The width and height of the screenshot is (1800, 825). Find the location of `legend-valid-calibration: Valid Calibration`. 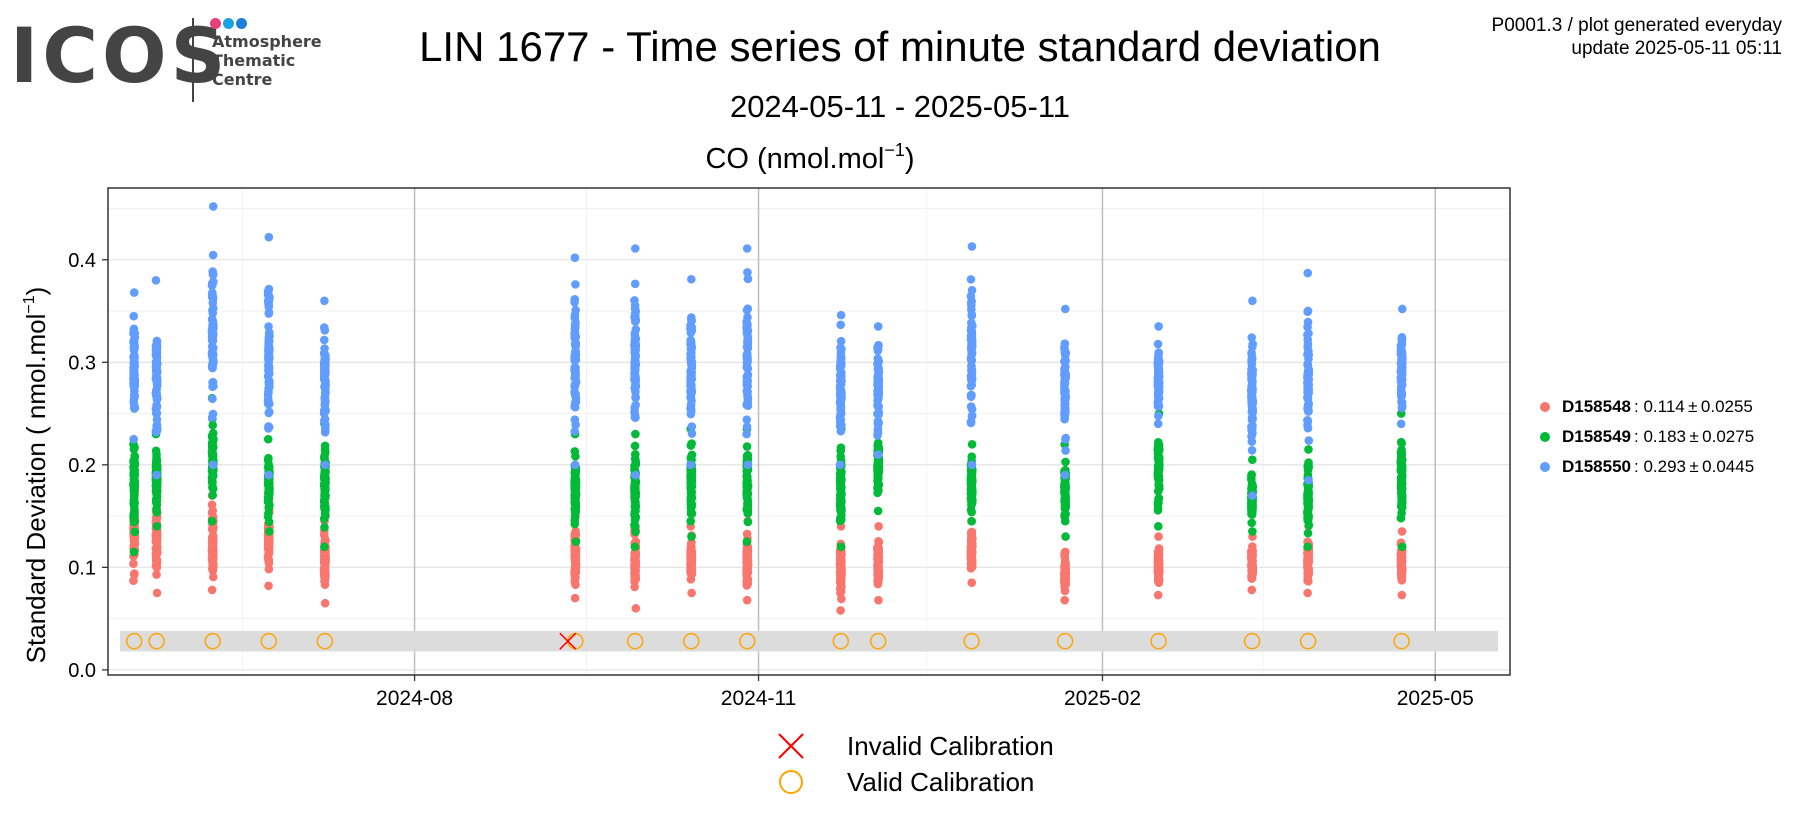

legend-valid-calibration: Valid Calibration is located at coordinates (914, 782).